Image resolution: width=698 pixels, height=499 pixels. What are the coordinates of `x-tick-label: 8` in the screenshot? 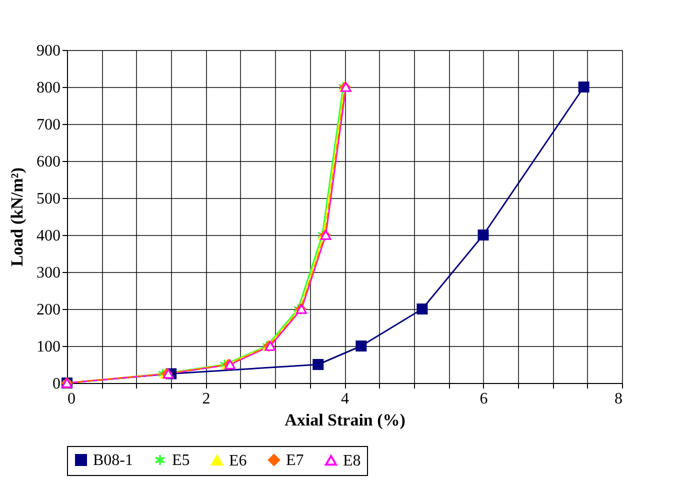 It's located at (618, 399).